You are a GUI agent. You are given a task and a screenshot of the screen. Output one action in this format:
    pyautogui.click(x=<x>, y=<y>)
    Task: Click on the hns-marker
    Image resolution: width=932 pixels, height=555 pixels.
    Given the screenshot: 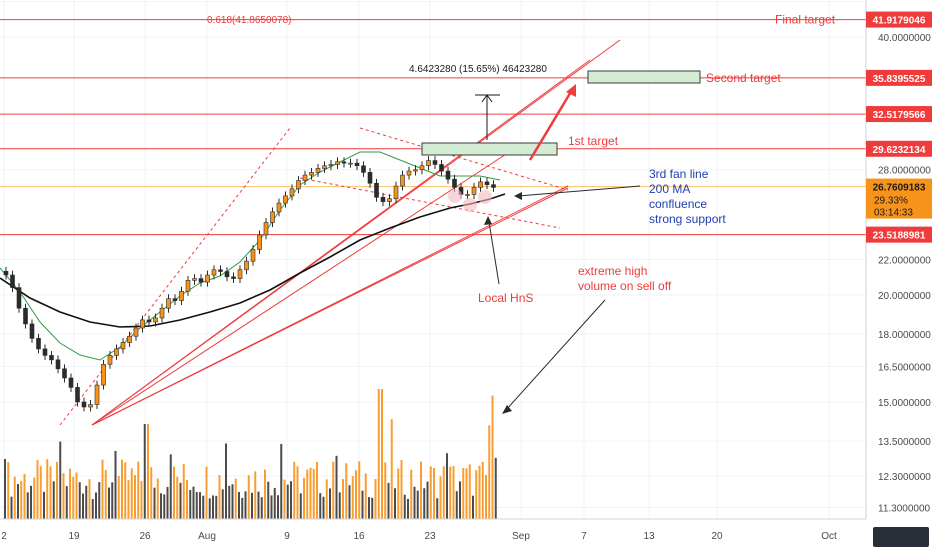 What is the action you would take?
    pyautogui.click(x=455, y=196)
    